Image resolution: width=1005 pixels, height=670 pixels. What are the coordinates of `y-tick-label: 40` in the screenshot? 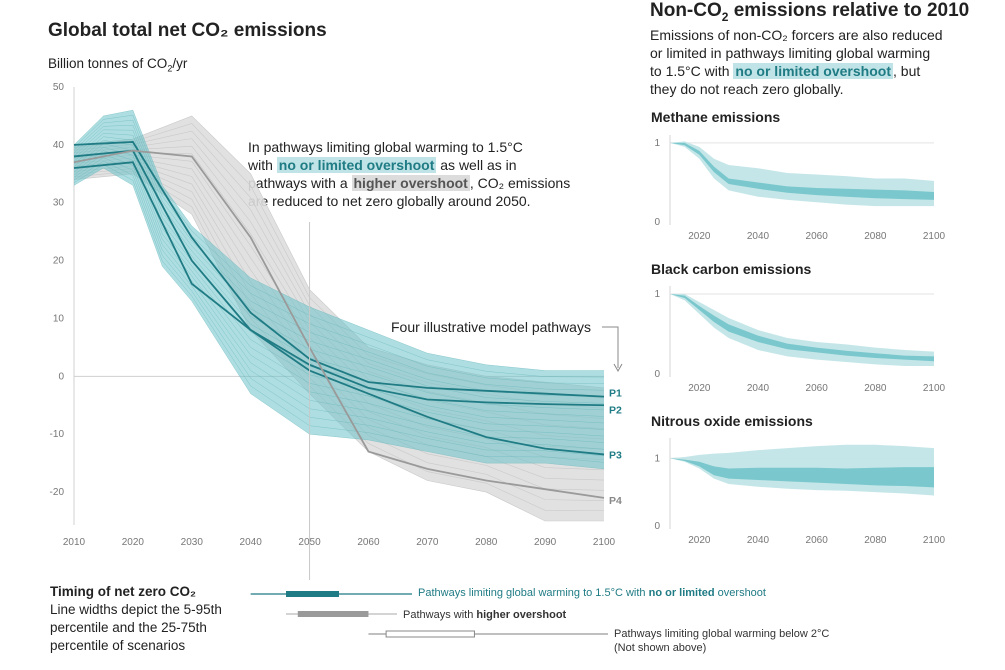 It's located at (59, 145).